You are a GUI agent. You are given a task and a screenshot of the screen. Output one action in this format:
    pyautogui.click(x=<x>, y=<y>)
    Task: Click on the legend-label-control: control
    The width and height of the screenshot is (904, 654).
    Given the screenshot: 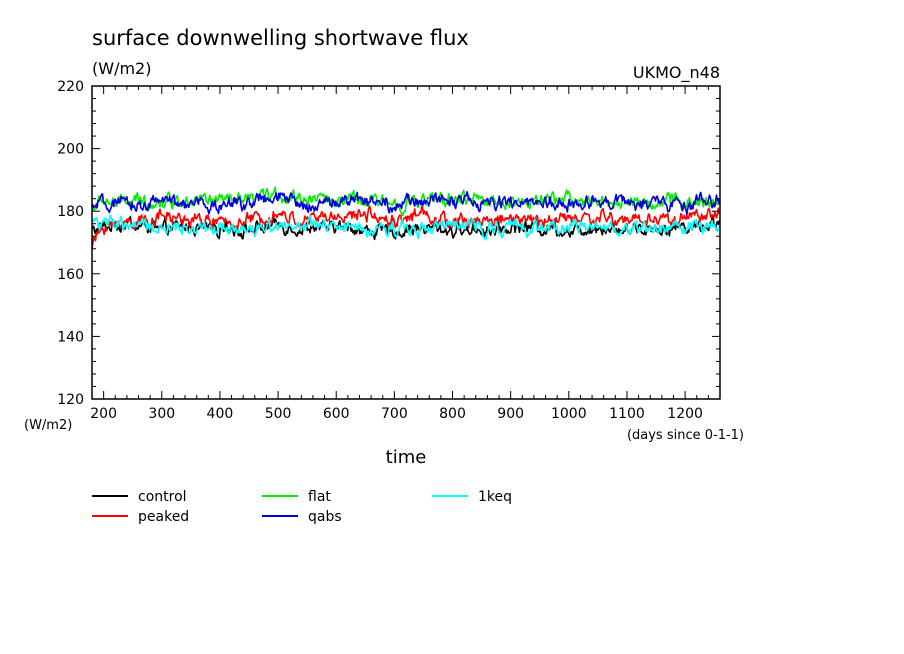 What is the action you would take?
    pyautogui.click(x=162, y=497)
    